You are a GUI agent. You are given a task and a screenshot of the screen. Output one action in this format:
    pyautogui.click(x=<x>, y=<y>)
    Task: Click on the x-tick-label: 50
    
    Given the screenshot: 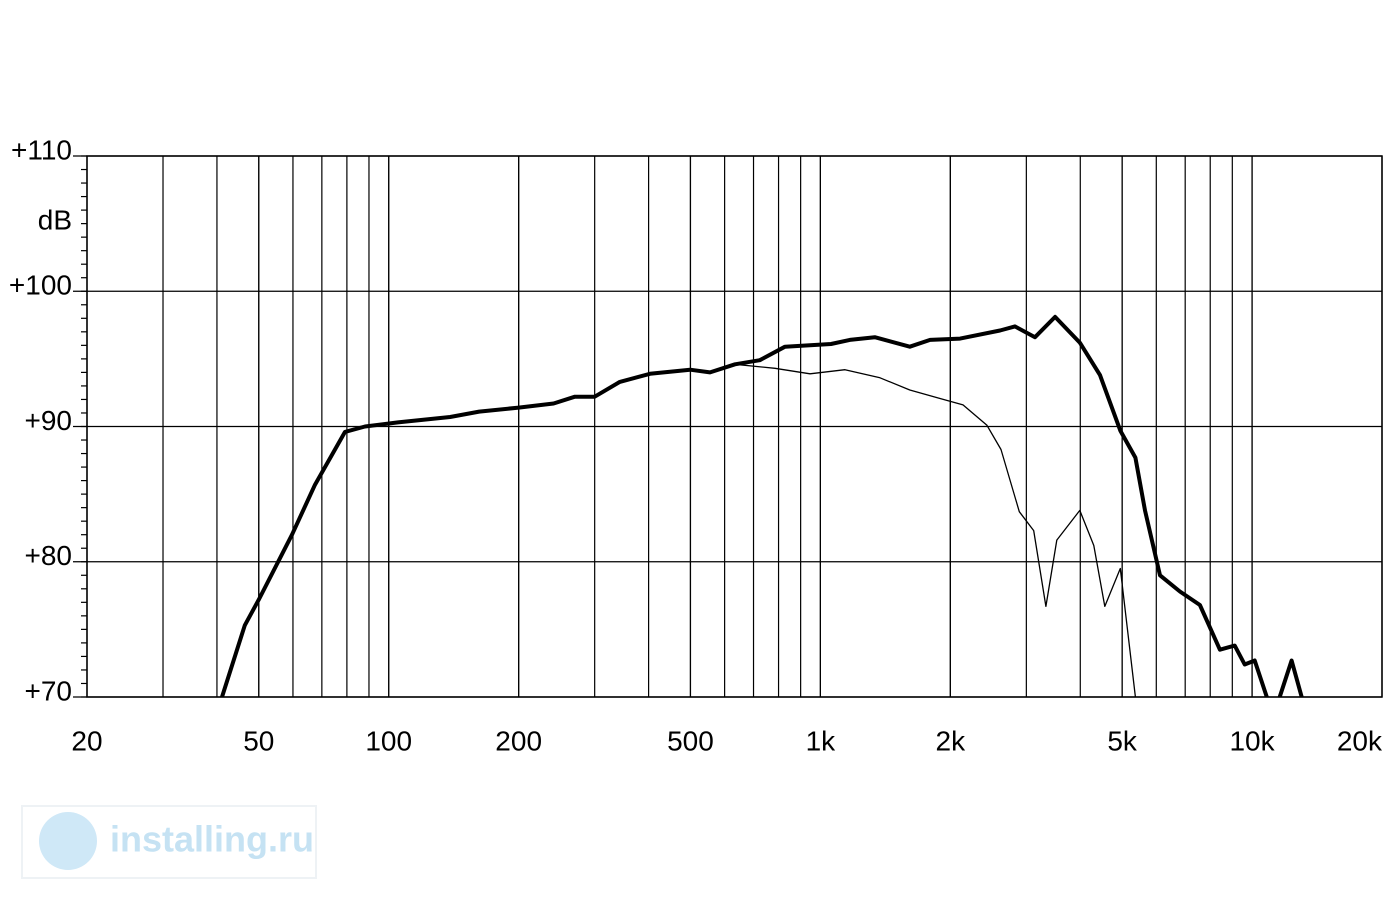 What is the action you would take?
    pyautogui.click(x=258, y=740)
    